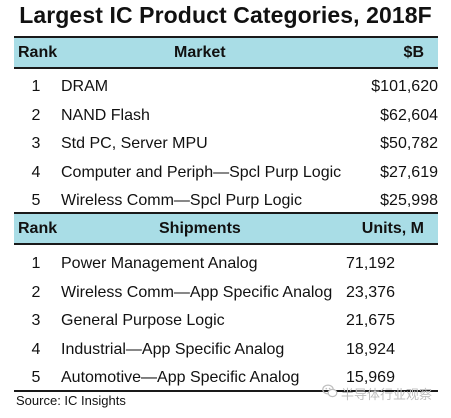  I want to click on market-row: 2 NAND Flash $62,604, so click(226, 116).